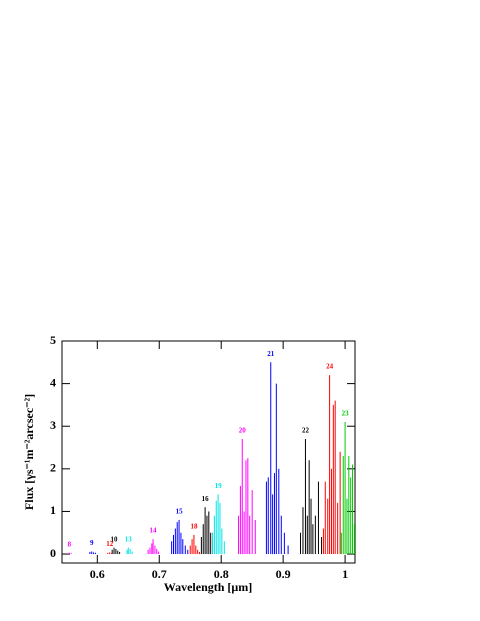 The width and height of the screenshot is (480, 621). Describe the element at coordinates (194, 526) in the screenshot. I see `band-label: 18` at that location.